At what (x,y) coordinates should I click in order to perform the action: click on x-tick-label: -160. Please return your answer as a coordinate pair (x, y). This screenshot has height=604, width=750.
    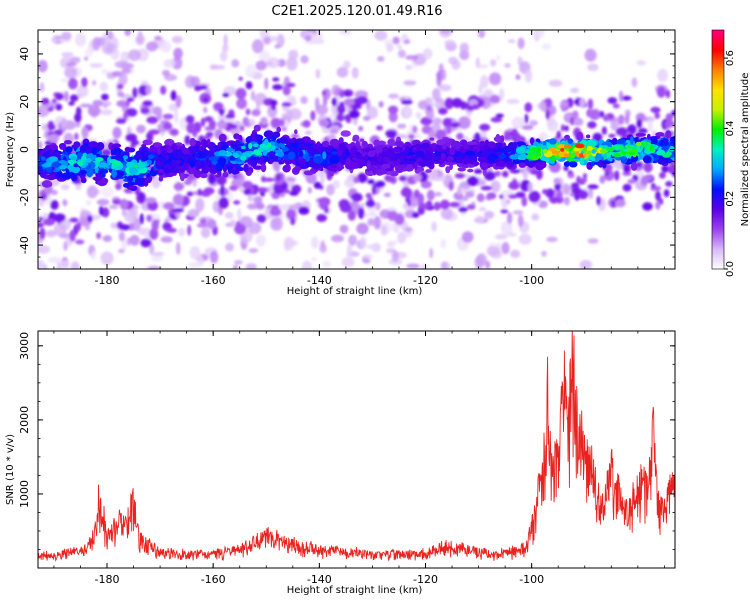
    Looking at the image, I should click on (213, 280).